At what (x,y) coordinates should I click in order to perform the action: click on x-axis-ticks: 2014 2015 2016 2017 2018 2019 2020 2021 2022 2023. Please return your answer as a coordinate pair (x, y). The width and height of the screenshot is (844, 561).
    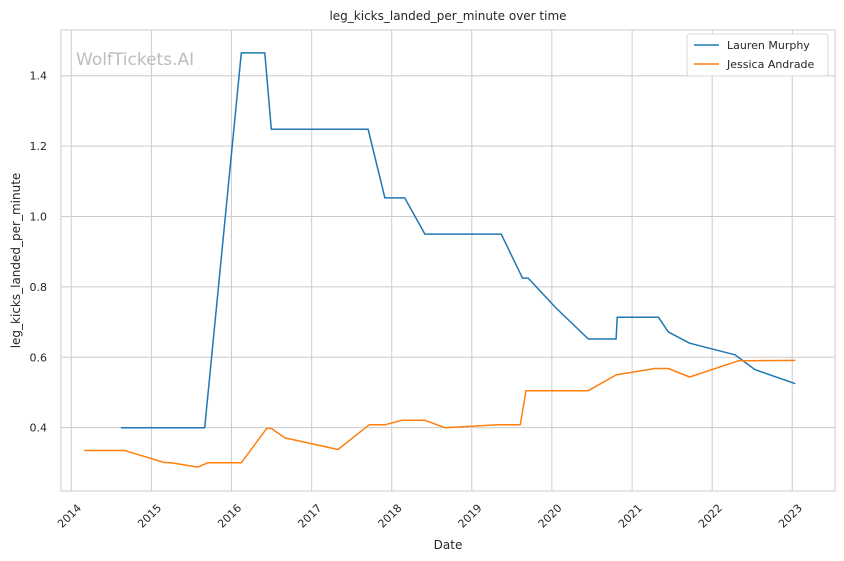
    Looking at the image, I should click on (430, 516).